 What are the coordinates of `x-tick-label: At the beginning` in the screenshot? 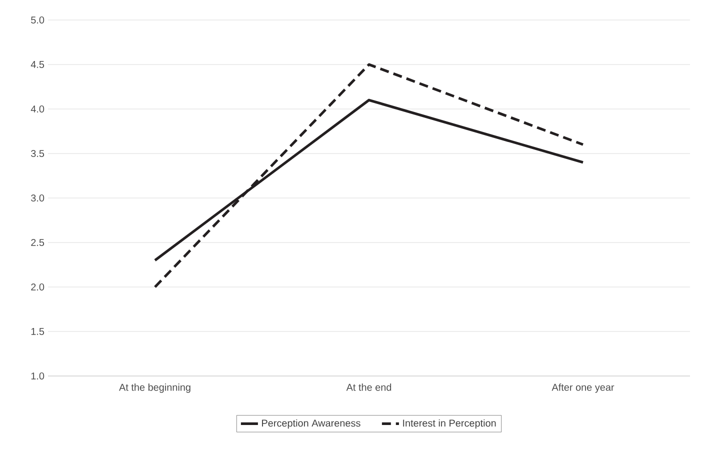 It's located at (154, 388).